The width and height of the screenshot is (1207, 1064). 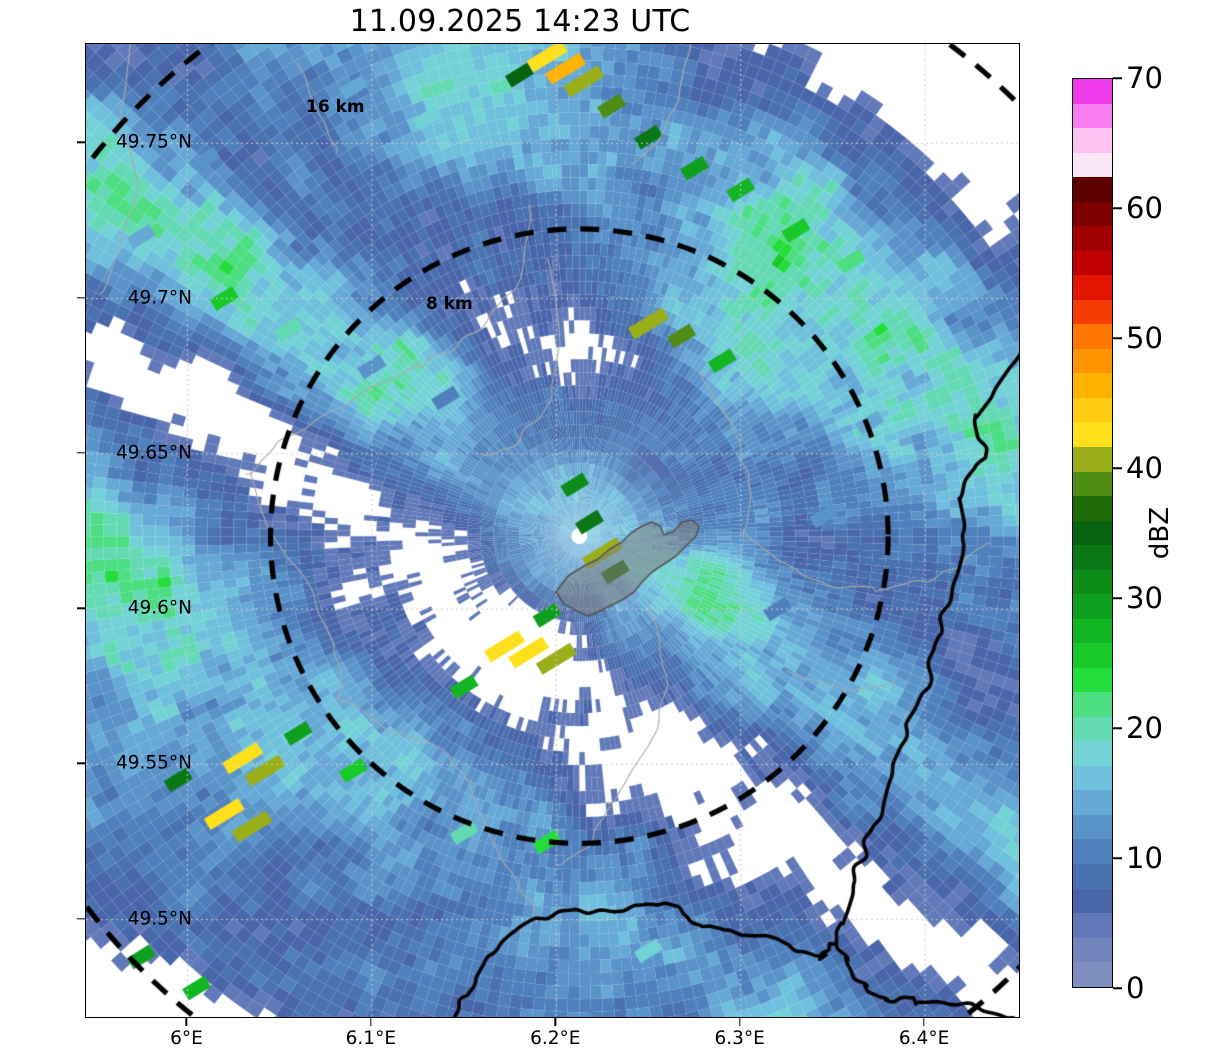 What do you see at coordinates (1144, 728) in the screenshot?
I see `colorbar-tick-label: 20` at bounding box center [1144, 728].